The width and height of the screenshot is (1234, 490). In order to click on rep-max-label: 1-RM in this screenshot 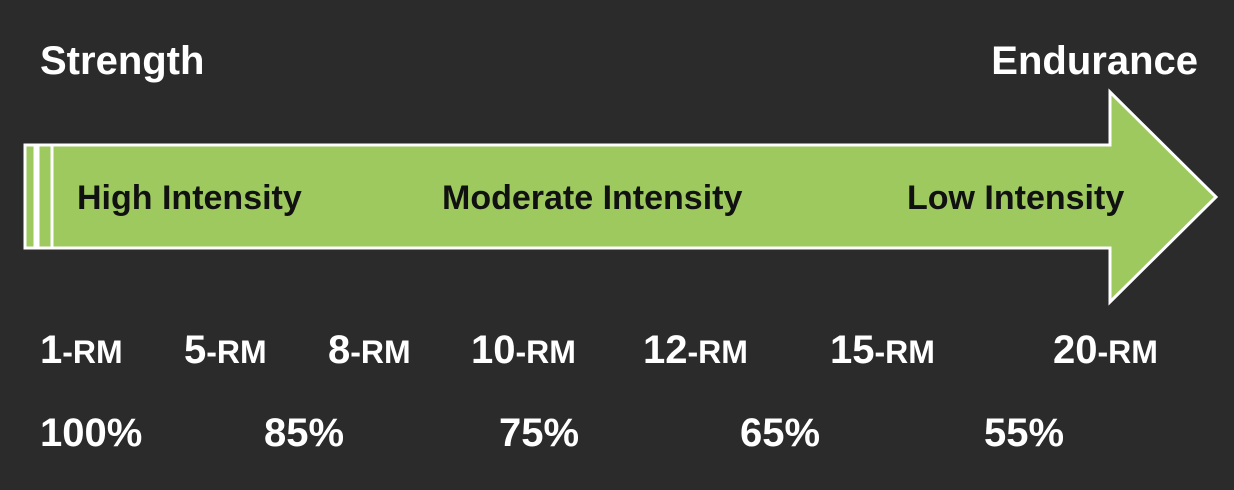, I will do `click(81, 351)`.